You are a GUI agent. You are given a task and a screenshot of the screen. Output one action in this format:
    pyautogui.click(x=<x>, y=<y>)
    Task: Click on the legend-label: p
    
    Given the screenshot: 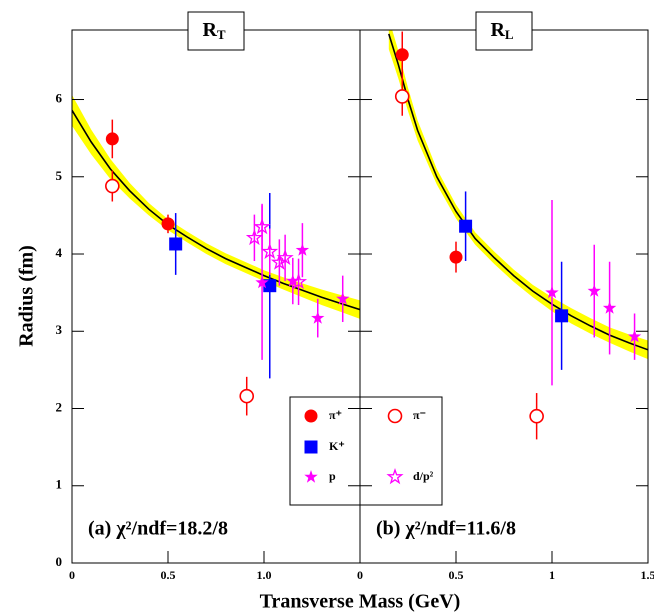 What is the action you would take?
    pyautogui.click(x=332, y=476)
    